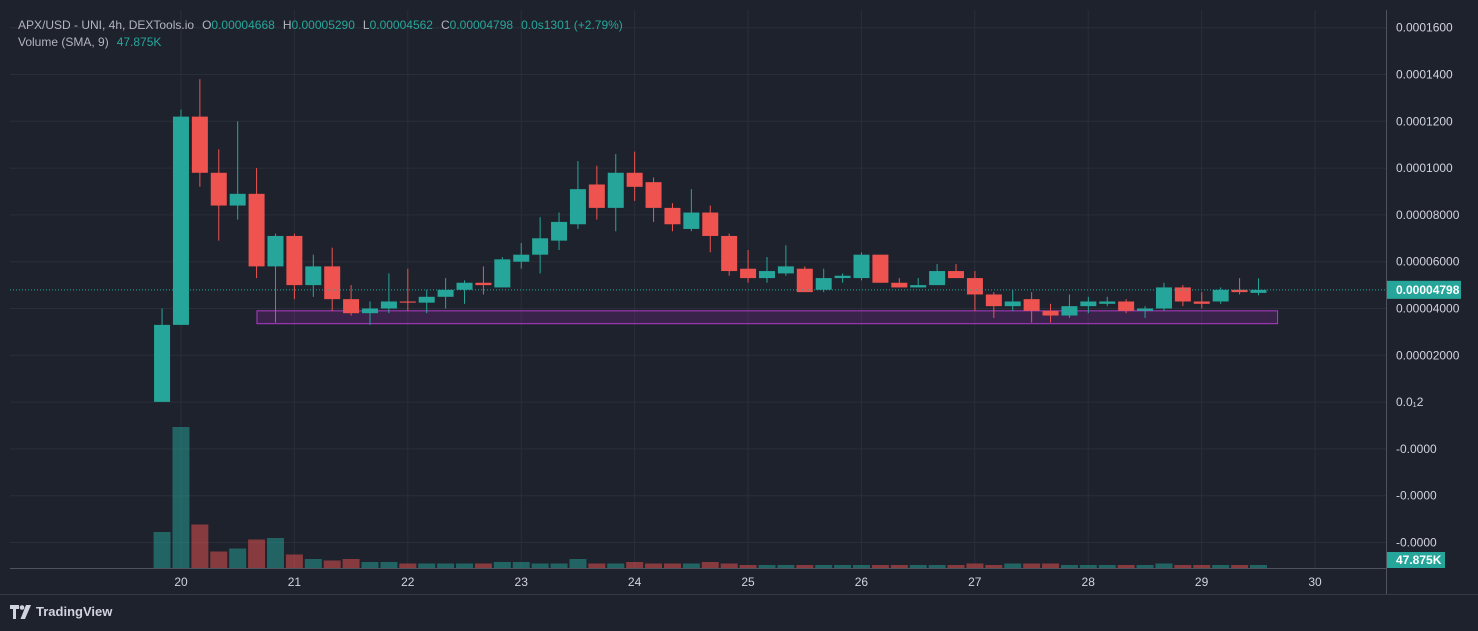  Describe the element at coordinates (1089, 582) in the screenshot. I see `time-tick-label: 28` at that location.